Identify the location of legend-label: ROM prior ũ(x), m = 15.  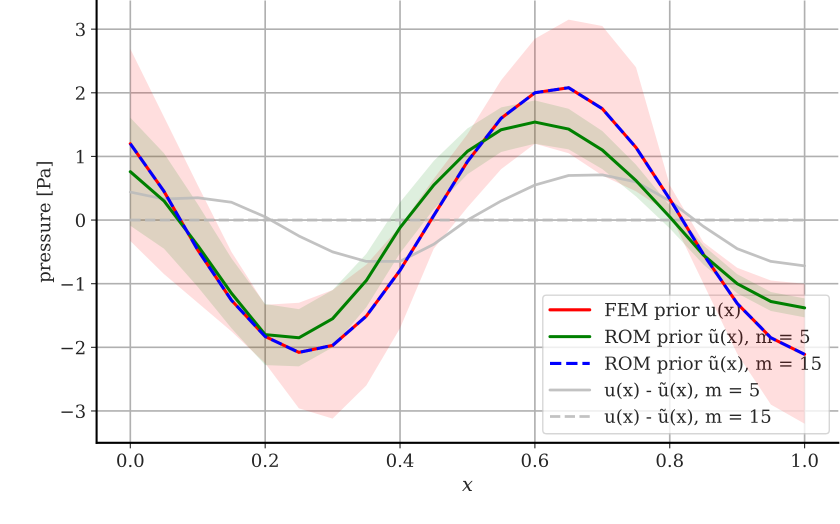
(713, 365).